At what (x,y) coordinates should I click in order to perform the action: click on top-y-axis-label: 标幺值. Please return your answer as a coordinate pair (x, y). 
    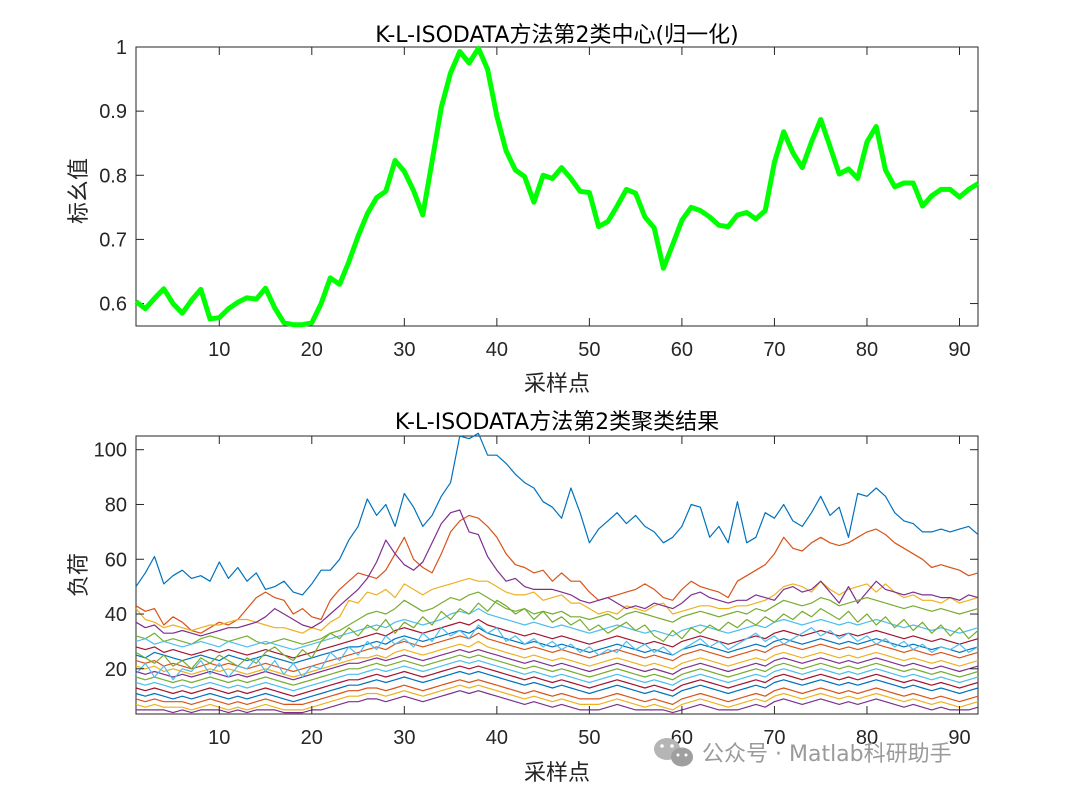
    Looking at the image, I should click on (79, 191).